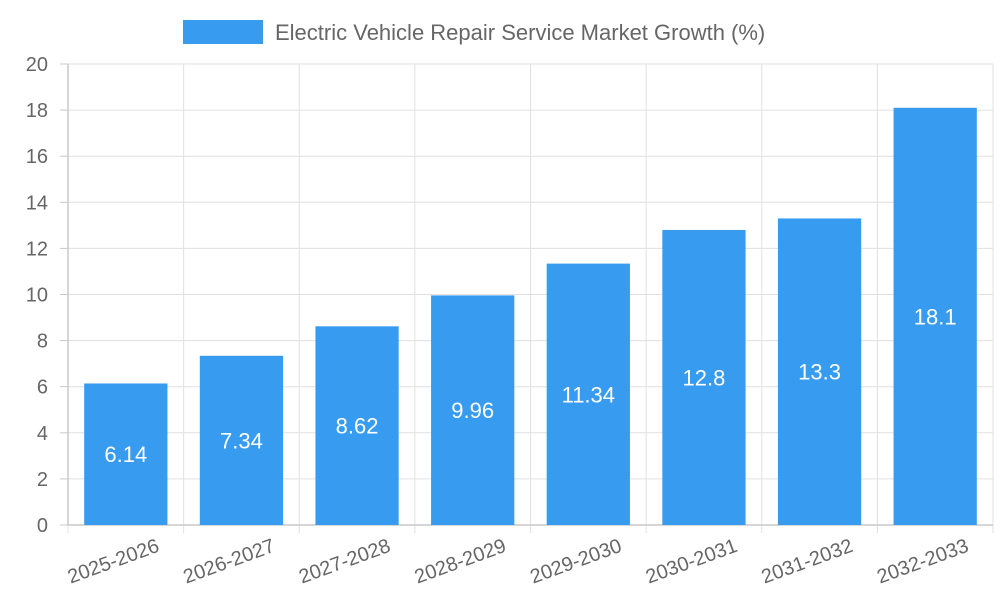 This screenshot has height=600, width=1000. Describe the element at coordinates (113, 561) in the screenshot. I see `x-tick-label: 2025-2026` at that location.